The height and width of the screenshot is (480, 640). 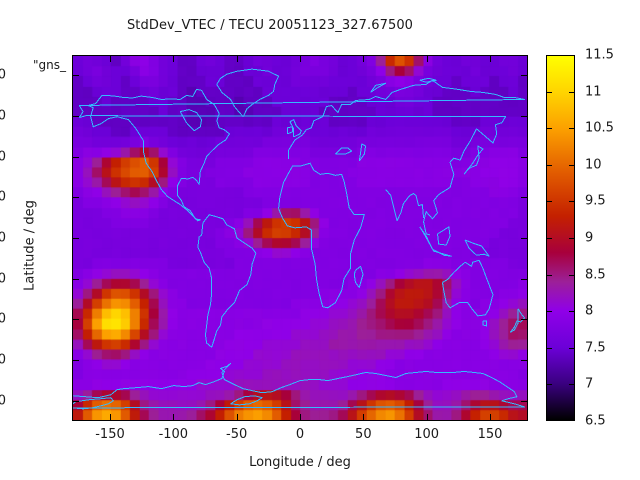 What do you see at coordinates (3, 197) in the screenshot?
I see `y-axis-tick-label: 20` at bounding box center [3, 197].